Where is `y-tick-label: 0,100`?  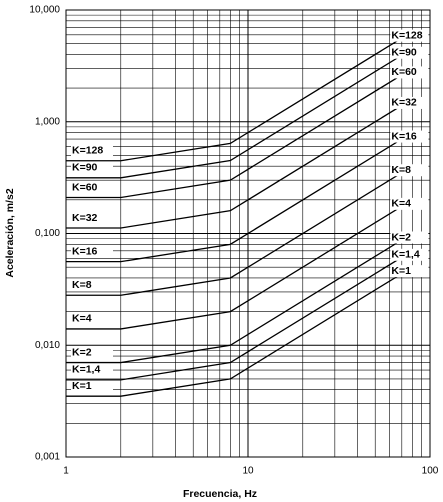 y-tick-label: 0,100 is located at coordinates (47, 233).